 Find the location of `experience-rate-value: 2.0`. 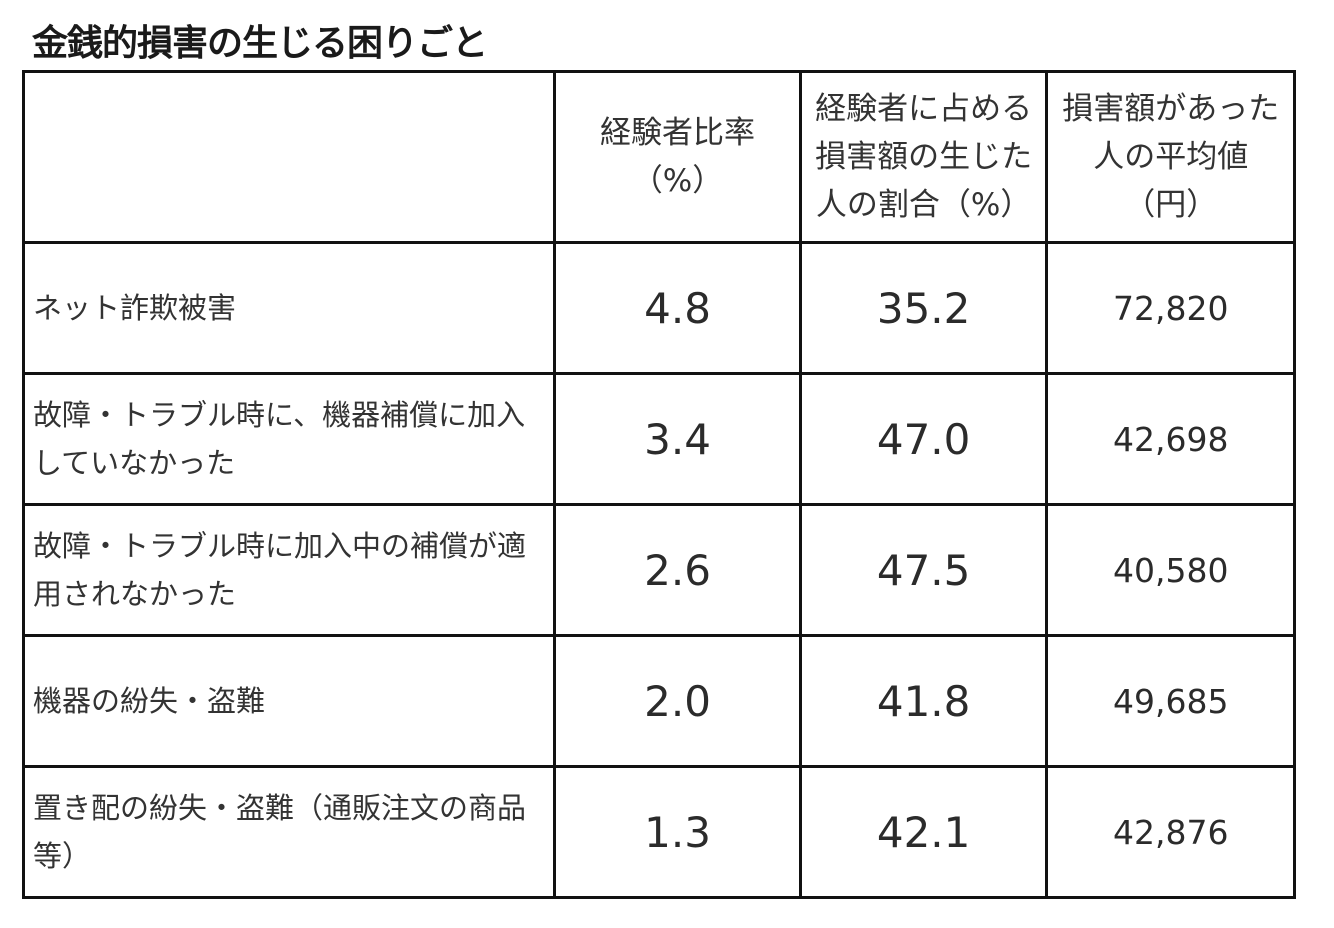

experience-rate-value: 2.0 is located at coordinates (677, 701).